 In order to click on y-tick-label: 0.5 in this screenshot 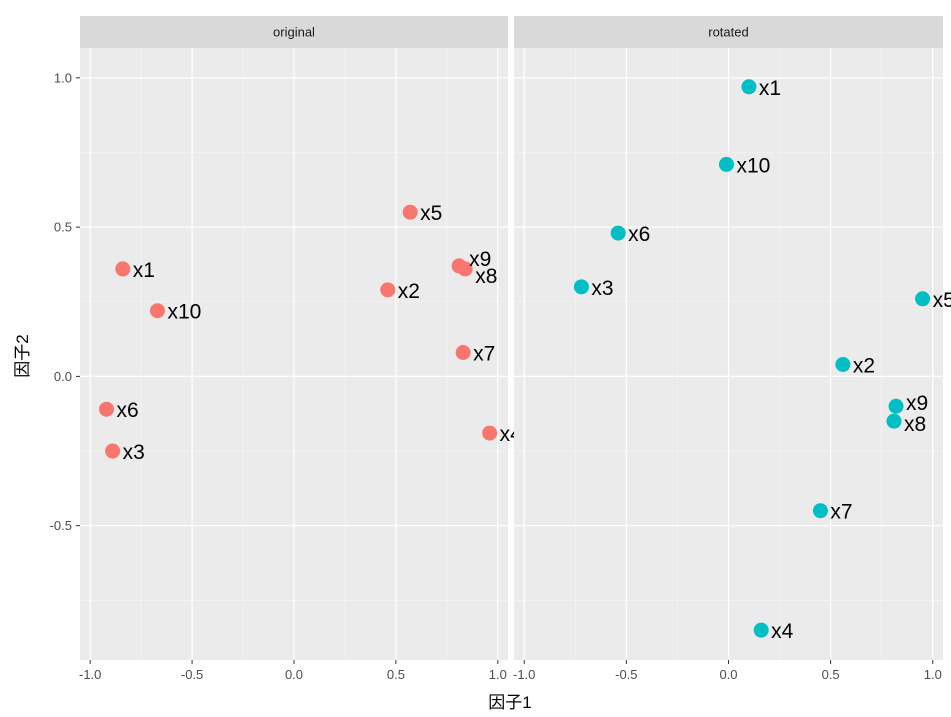, I will do `click(63, 227)`.